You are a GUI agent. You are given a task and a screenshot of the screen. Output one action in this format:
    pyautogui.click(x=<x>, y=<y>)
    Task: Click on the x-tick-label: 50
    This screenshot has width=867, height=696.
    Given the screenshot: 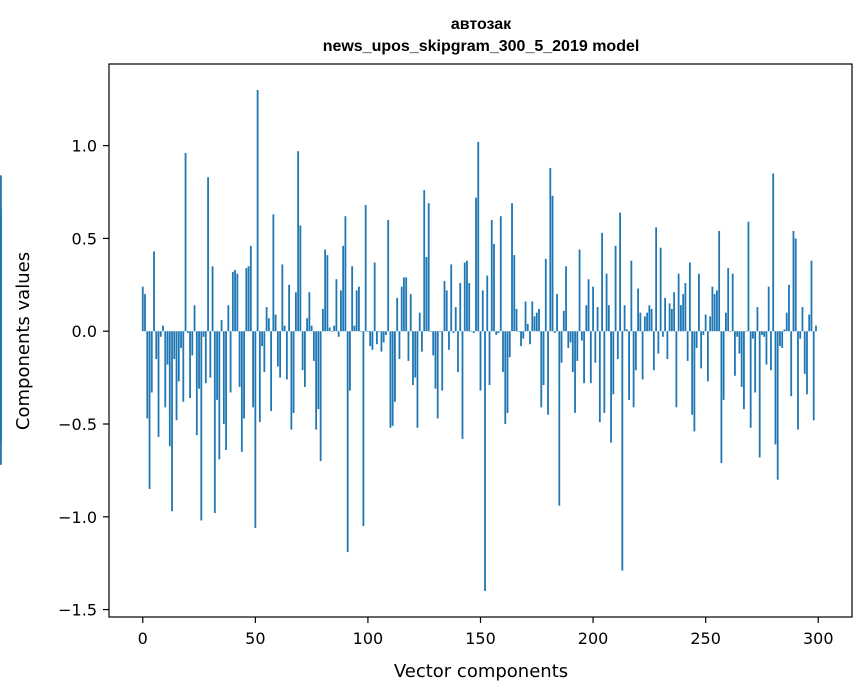 What is the action you would take?
    pyautogui.click(x=255, y=638)
    